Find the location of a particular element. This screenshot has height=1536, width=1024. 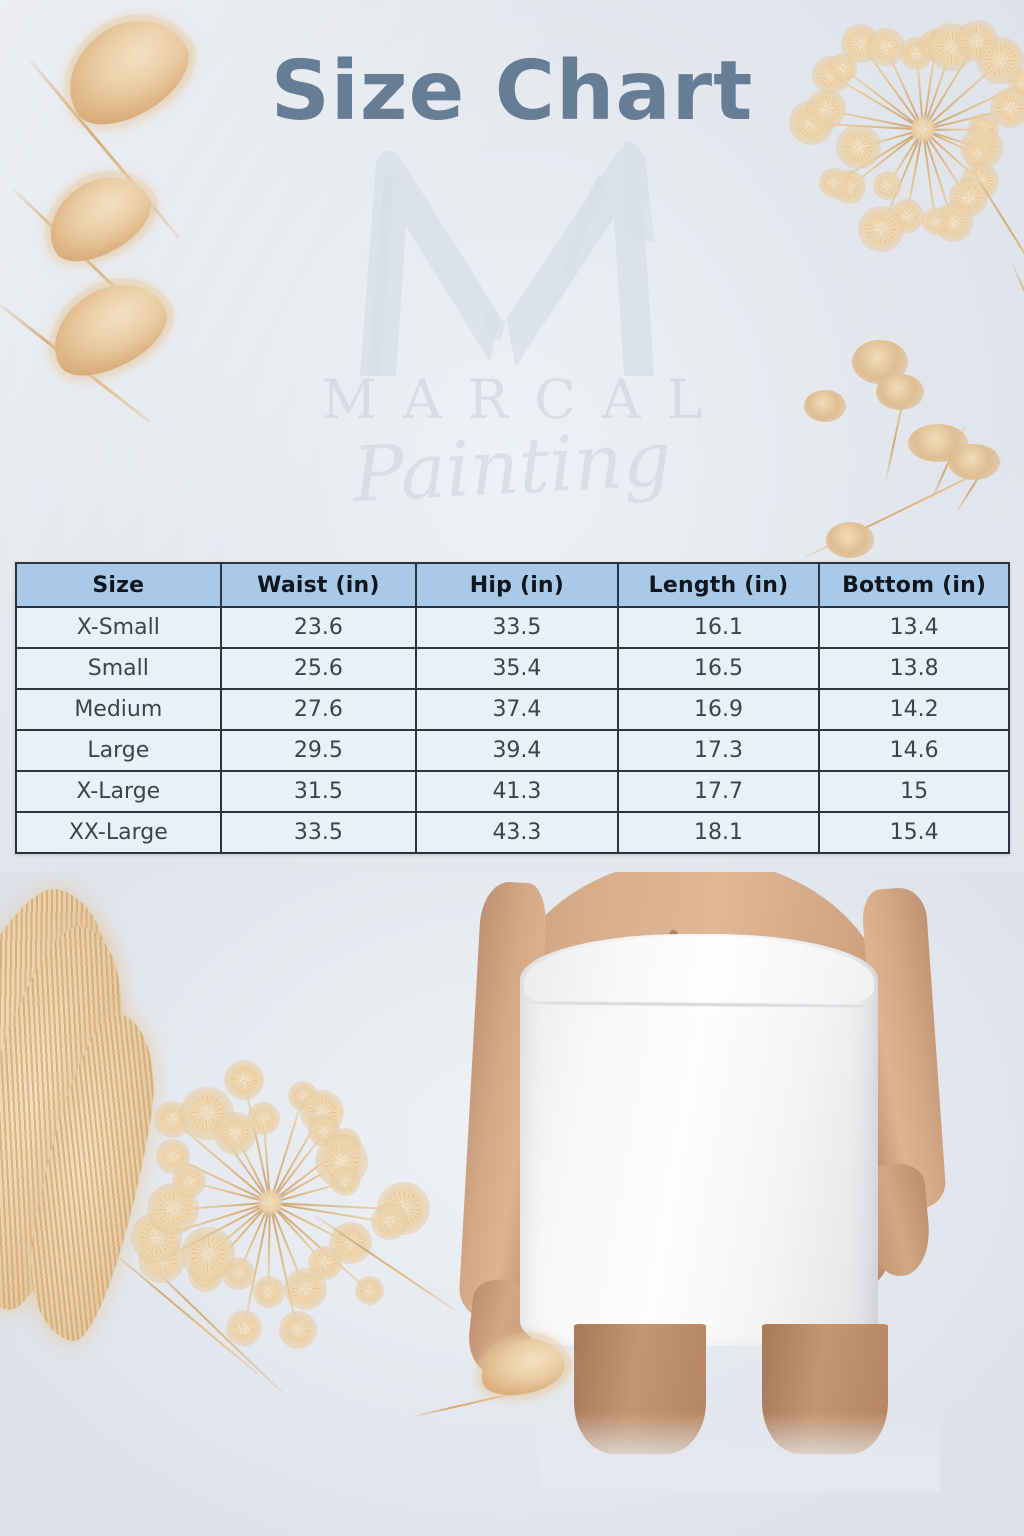

cell-length: 18.1 is located at coordinates (718, 832).